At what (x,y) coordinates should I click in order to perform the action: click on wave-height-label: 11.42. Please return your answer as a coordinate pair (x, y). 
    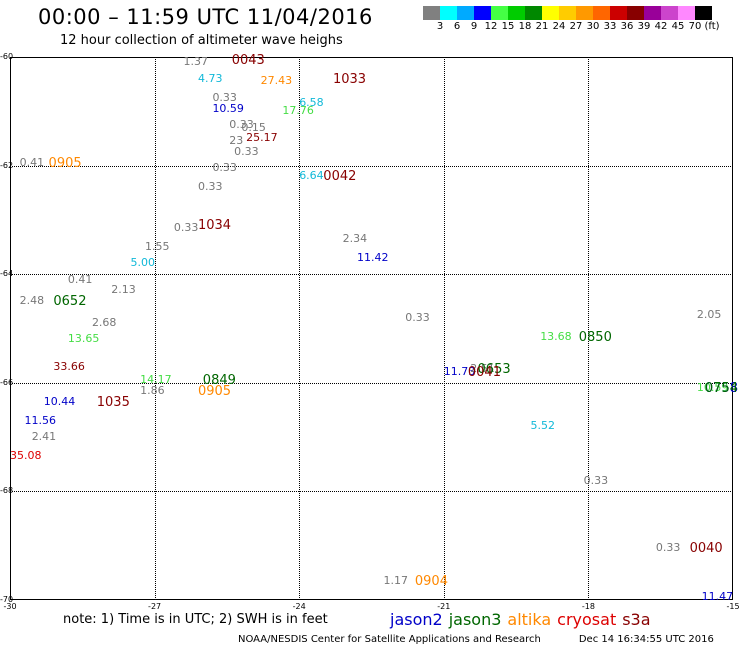
    Looking at the image, I should click on (373, 257).